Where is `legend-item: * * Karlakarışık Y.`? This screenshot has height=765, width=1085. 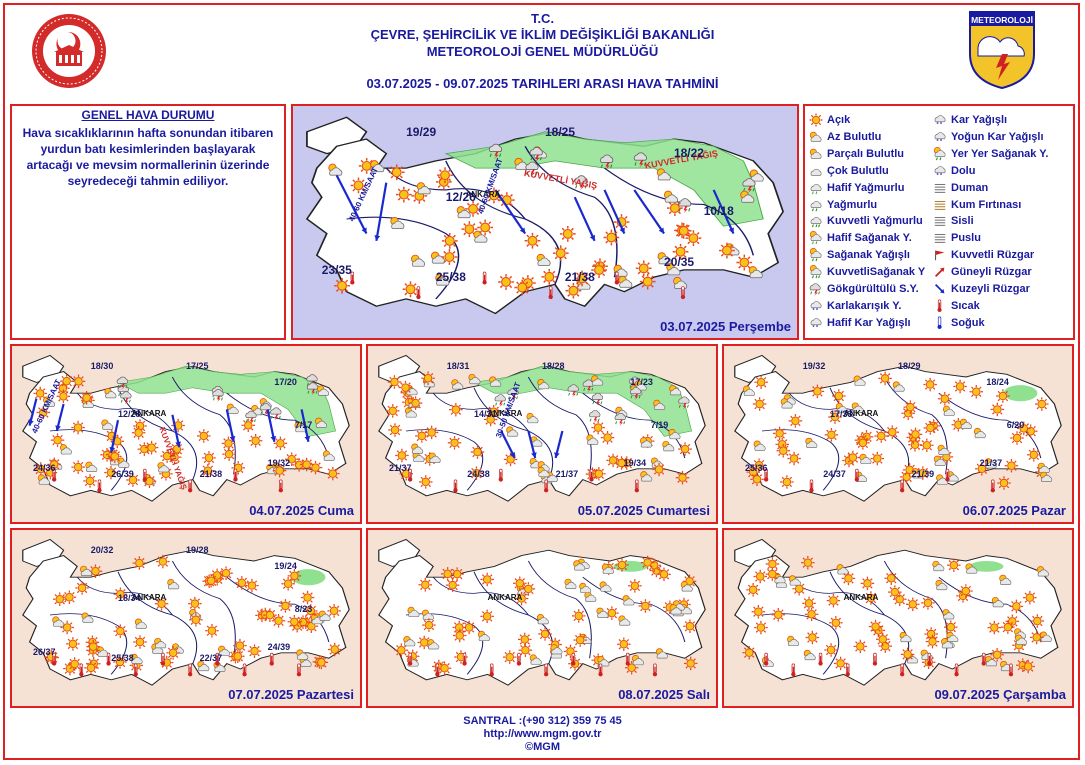 legend-item: * * Karlakarışık Y. is located at coordinates (855, 306).